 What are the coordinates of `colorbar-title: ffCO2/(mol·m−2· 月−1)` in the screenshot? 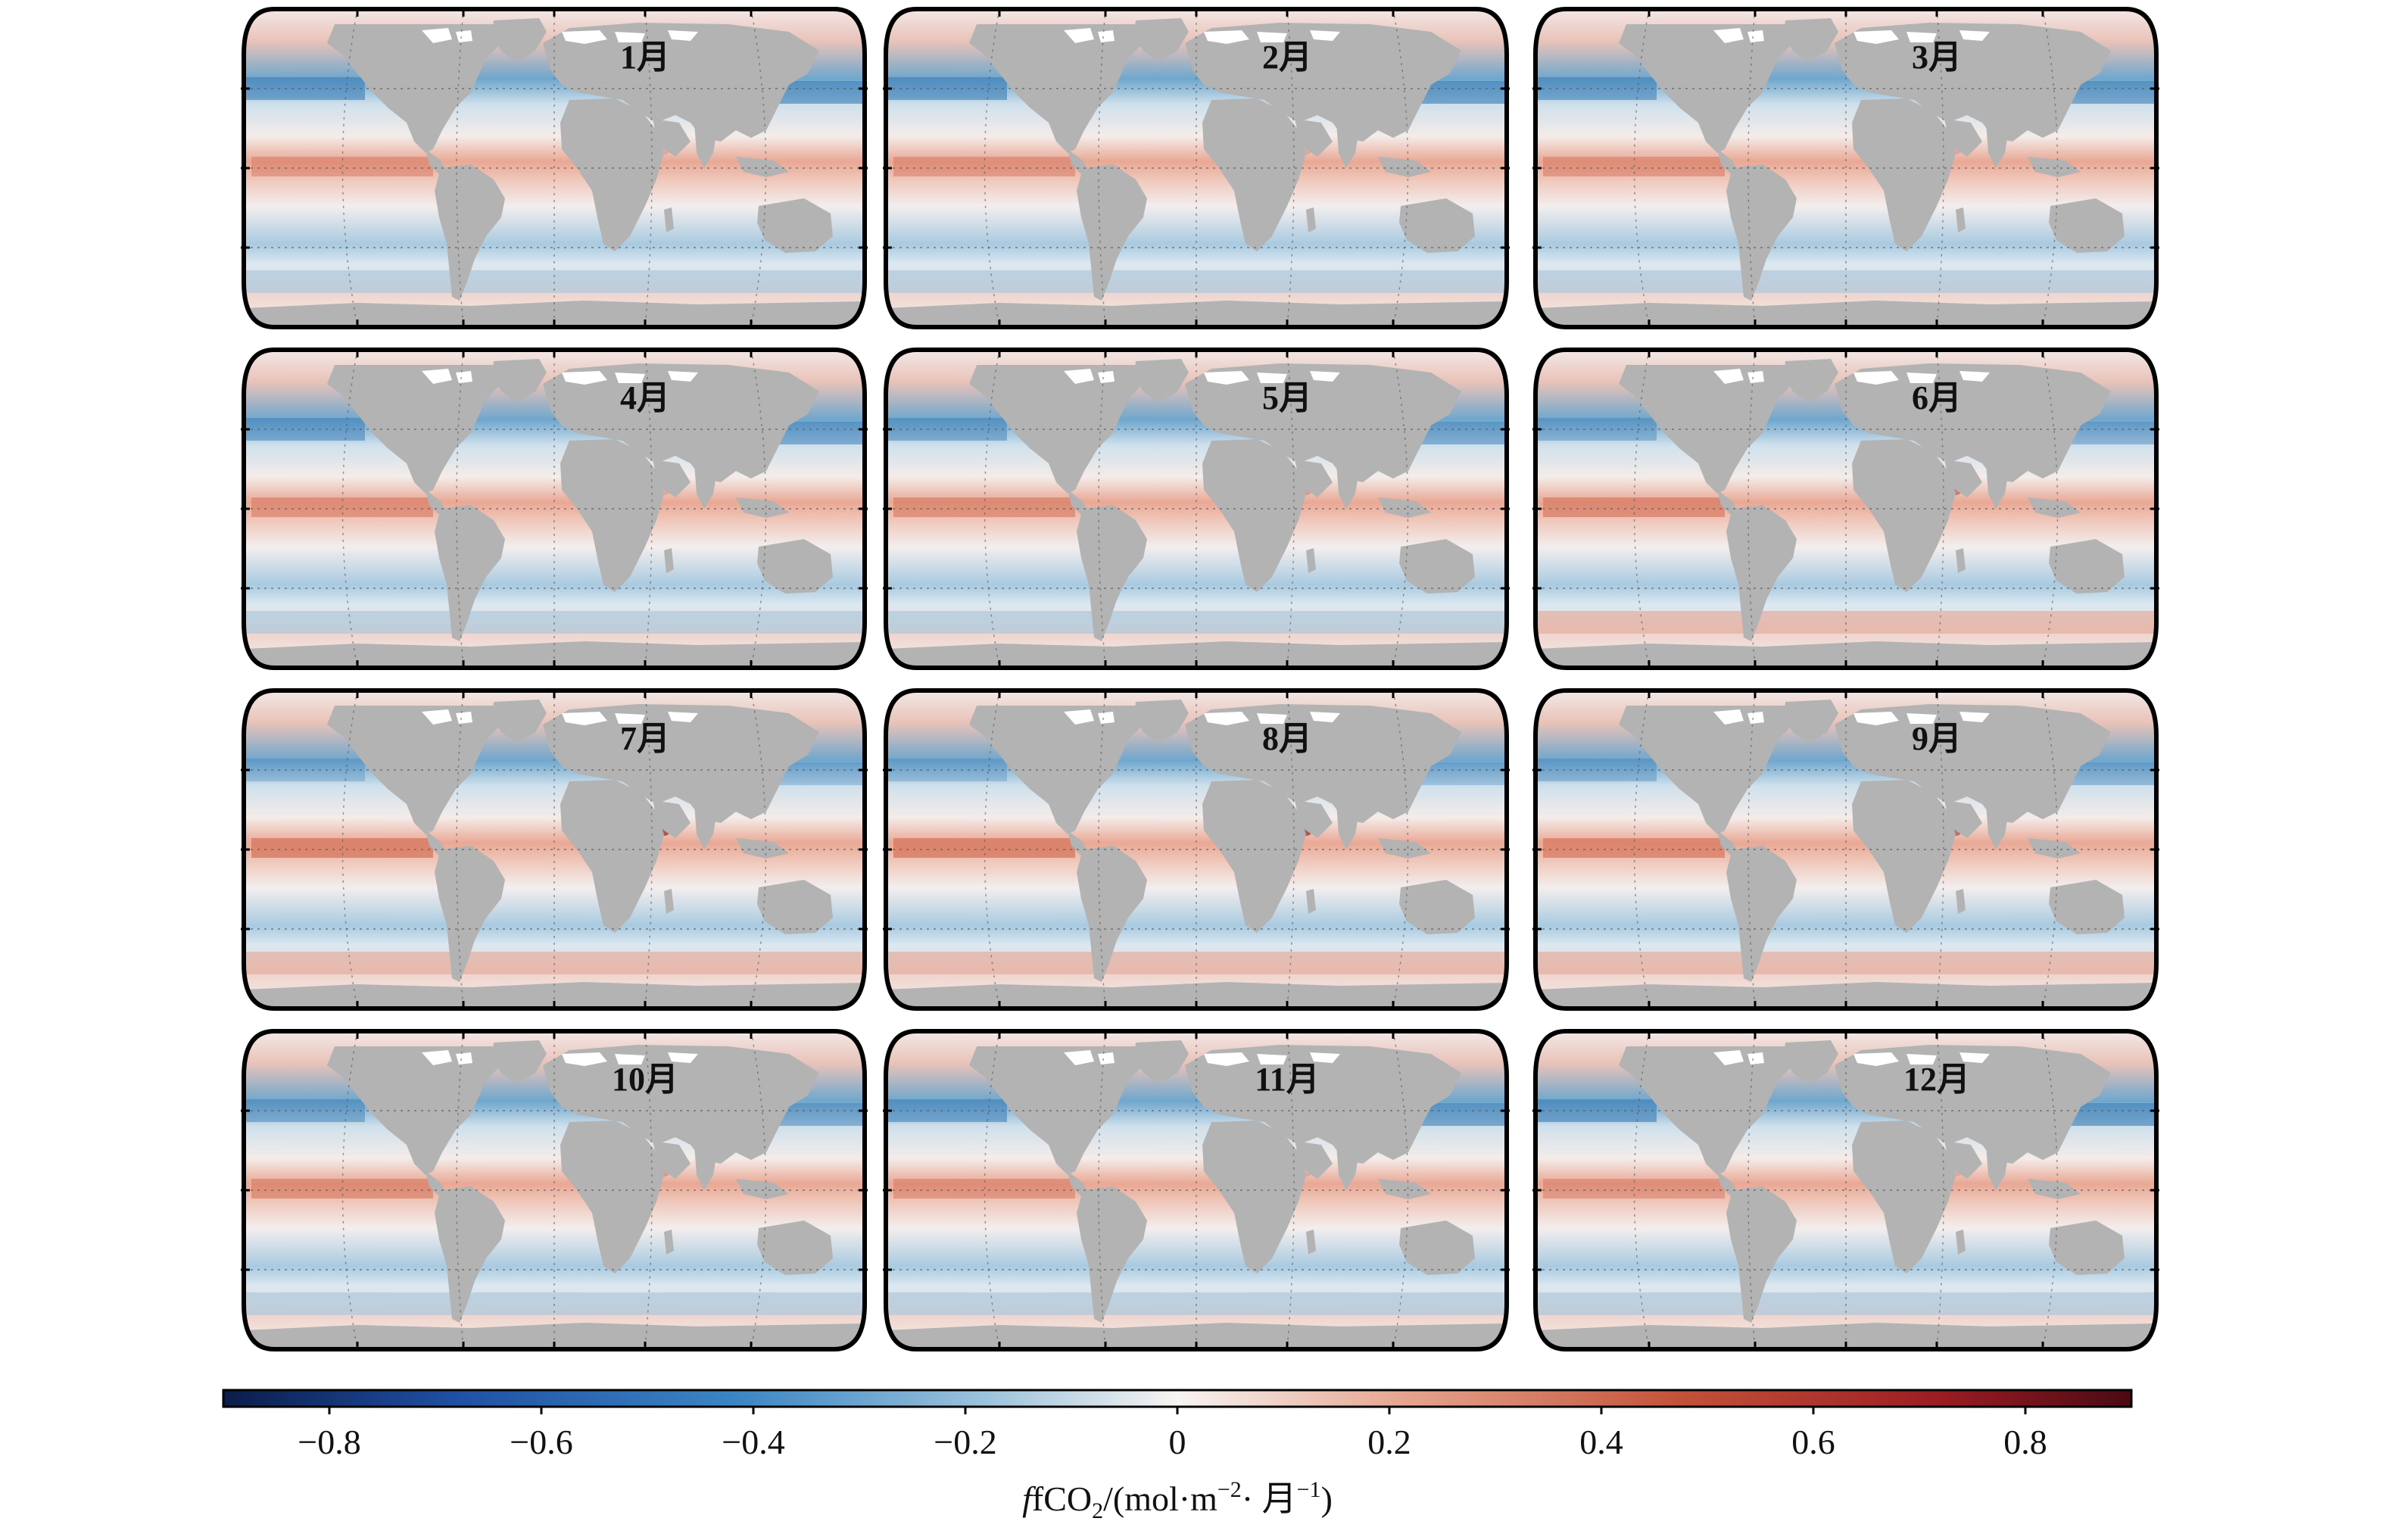 It's located at (1177, 1500).